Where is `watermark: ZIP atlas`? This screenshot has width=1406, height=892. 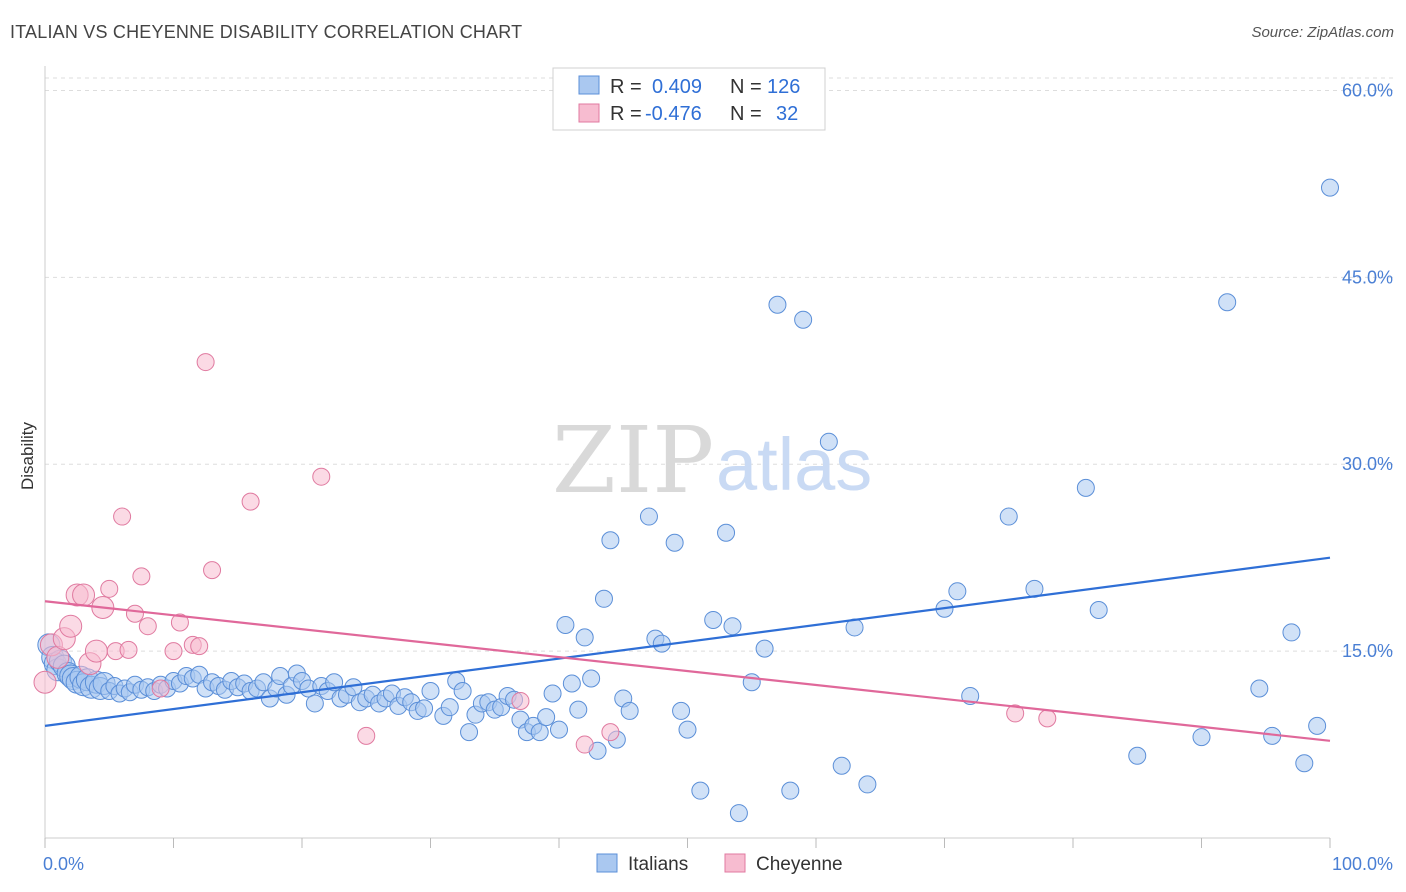 watermark: ZIP atlas is located at coordinates (712, 460).